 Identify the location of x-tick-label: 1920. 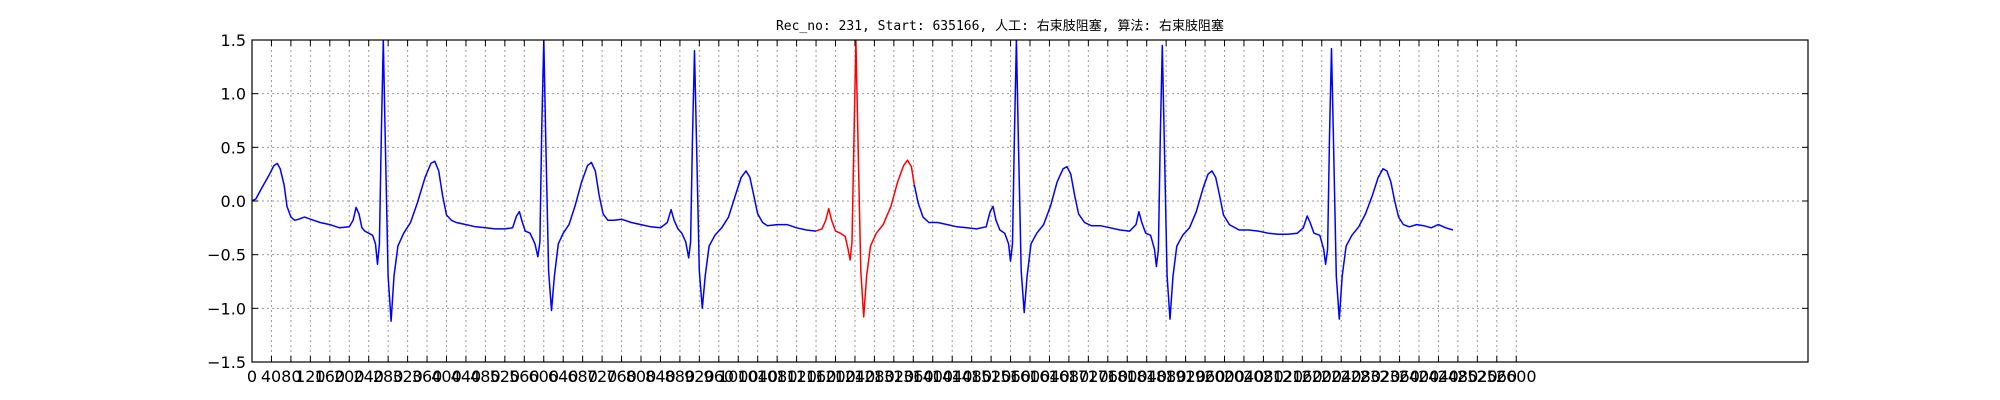
(1185, 376).